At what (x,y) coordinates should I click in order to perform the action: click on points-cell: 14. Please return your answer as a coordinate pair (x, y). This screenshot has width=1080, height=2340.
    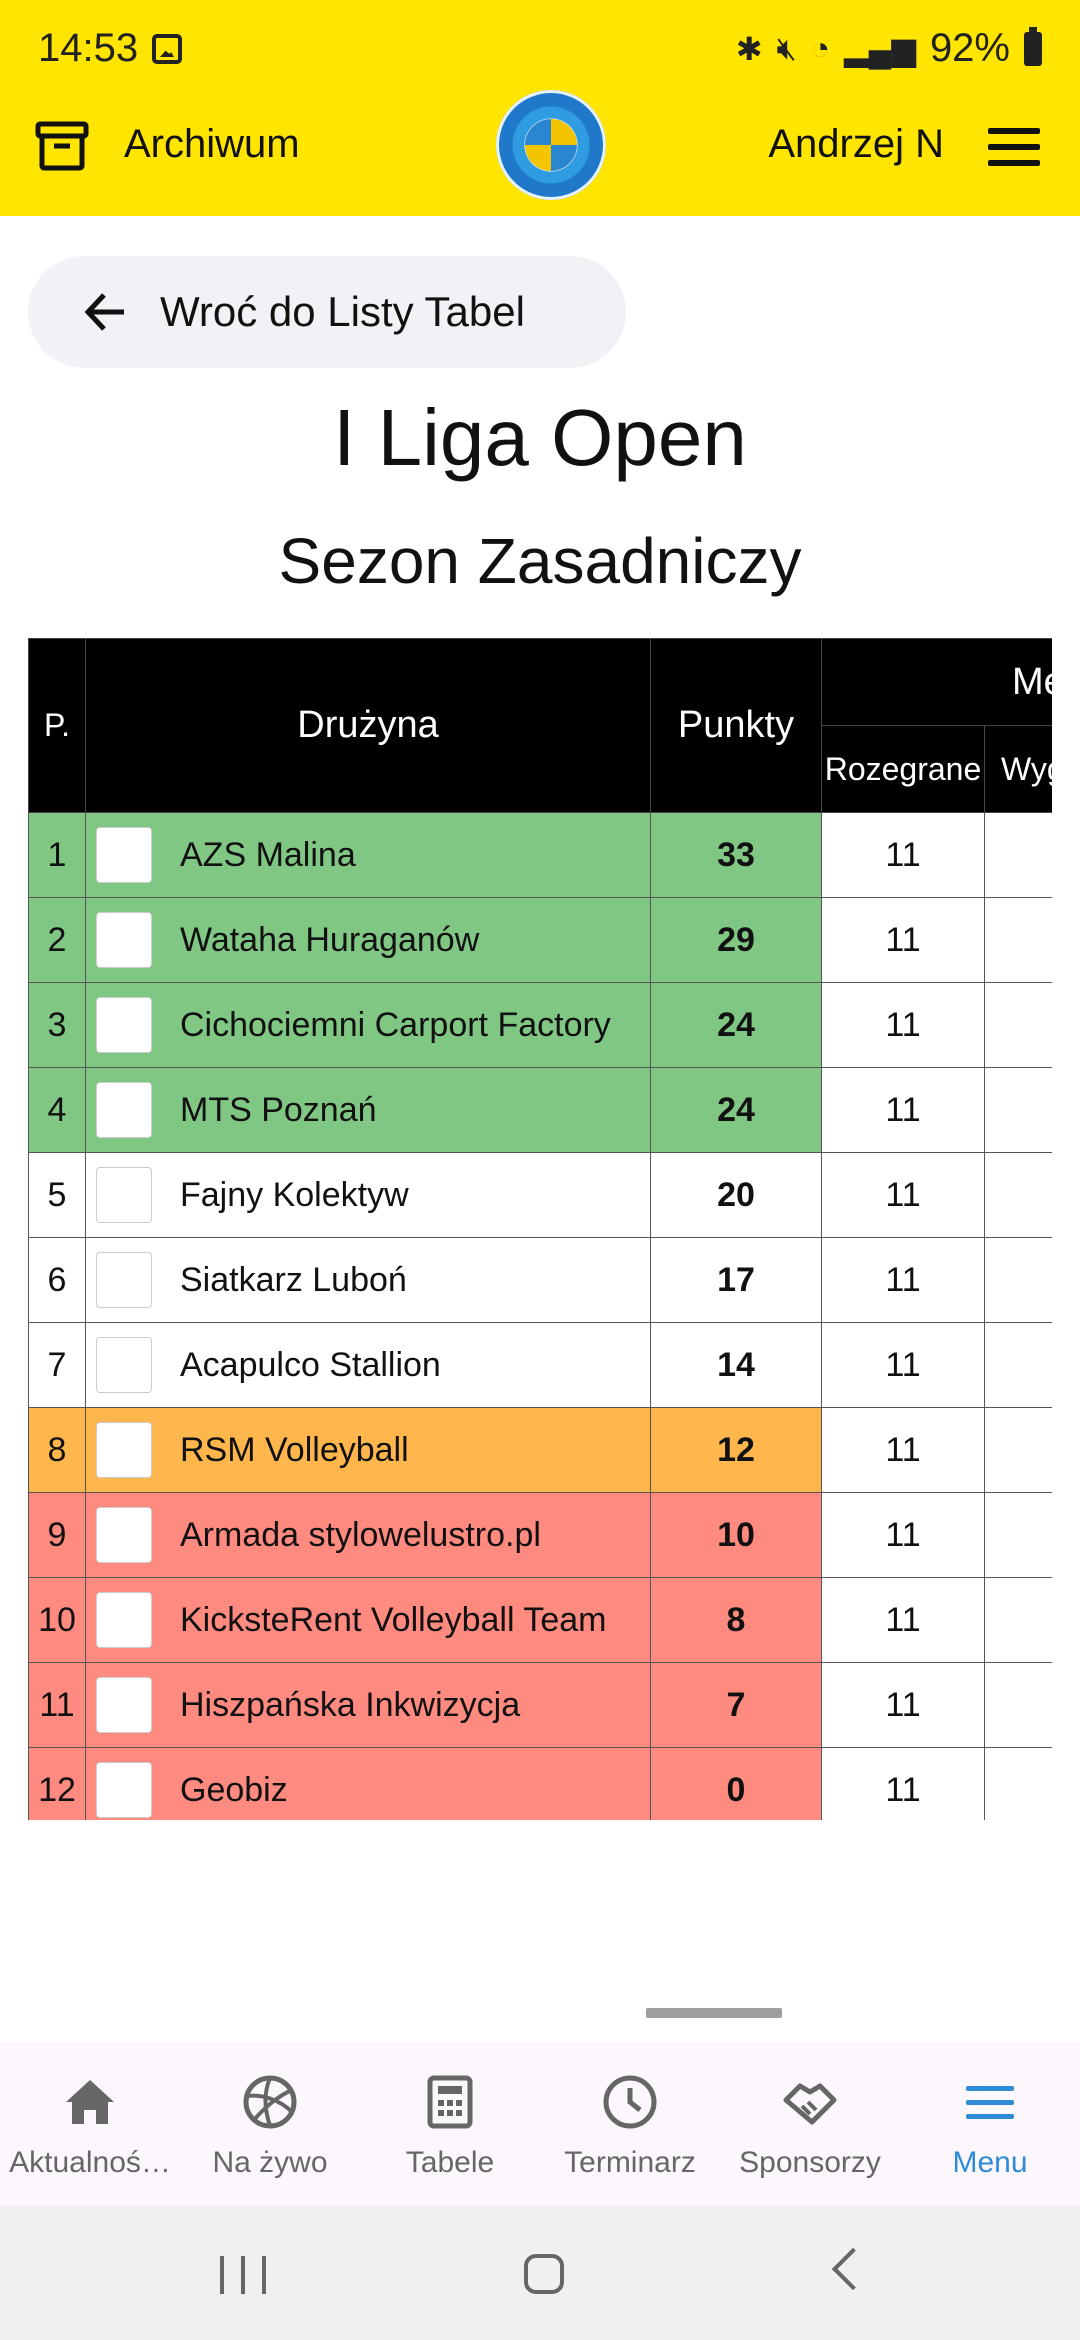
    Looking at the image, I should click on (736, 1365).